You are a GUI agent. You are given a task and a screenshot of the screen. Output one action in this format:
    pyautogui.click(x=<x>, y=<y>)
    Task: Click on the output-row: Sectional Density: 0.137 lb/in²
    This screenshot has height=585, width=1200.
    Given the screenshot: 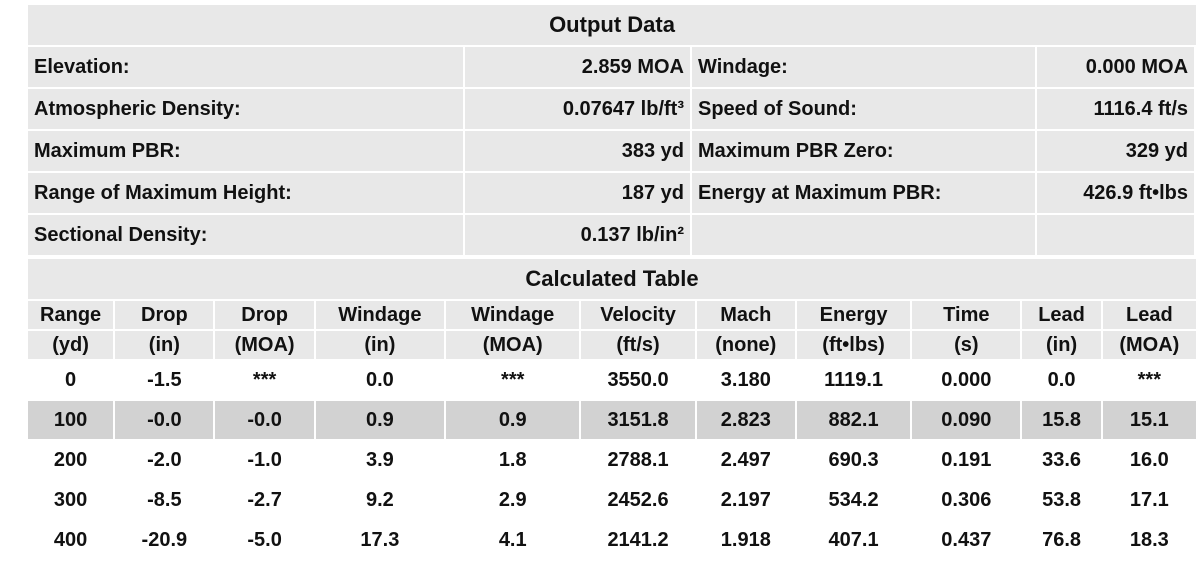 What is the action you would take?
    pyautogui.click(x=612, y=235)
    